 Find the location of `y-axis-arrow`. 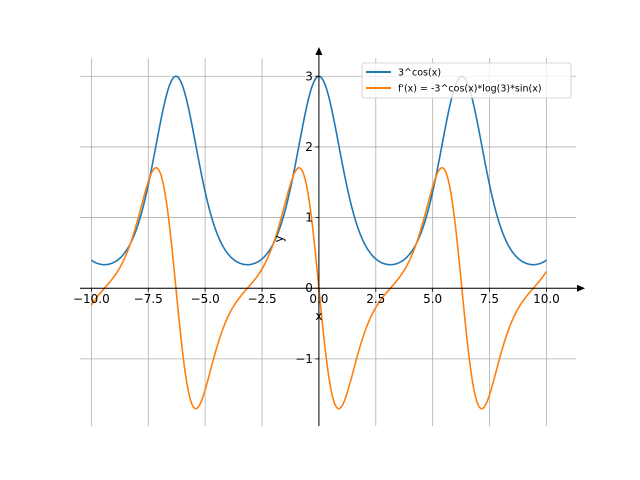

y-axis-arrow is located at coordinates (319, 51).